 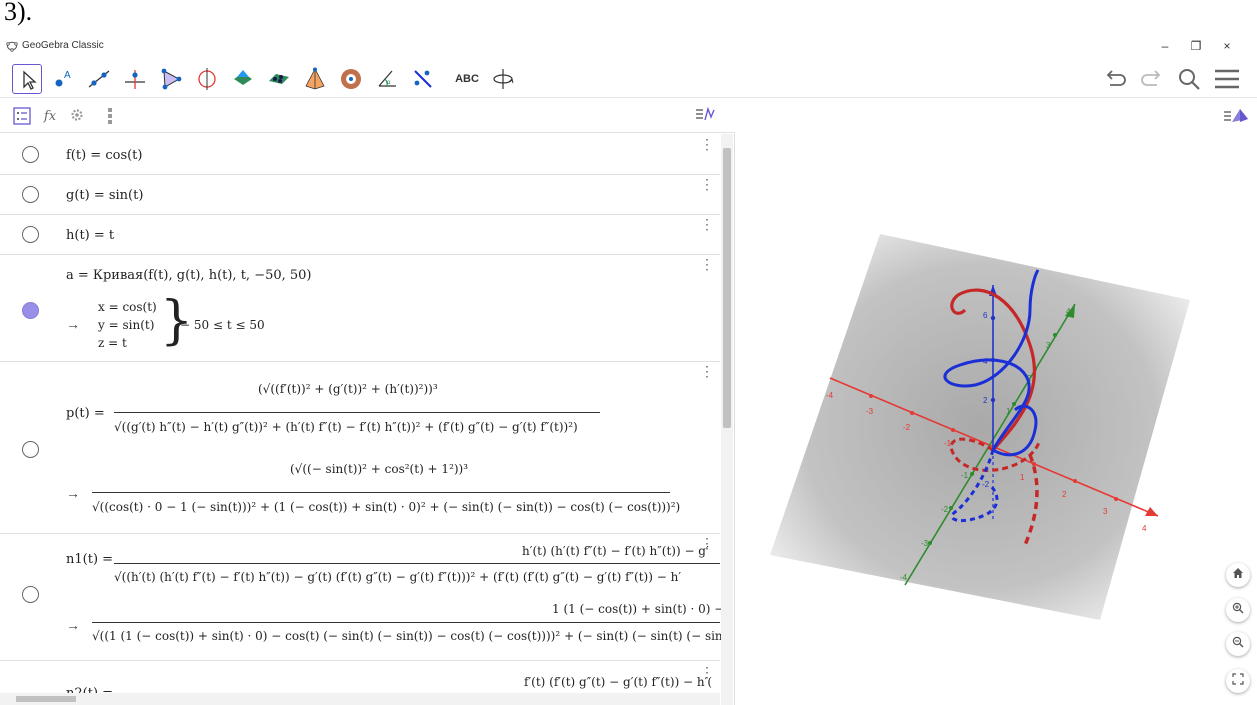 I want to click on intersect-surfaces-tool, so click(x=243, y=79).